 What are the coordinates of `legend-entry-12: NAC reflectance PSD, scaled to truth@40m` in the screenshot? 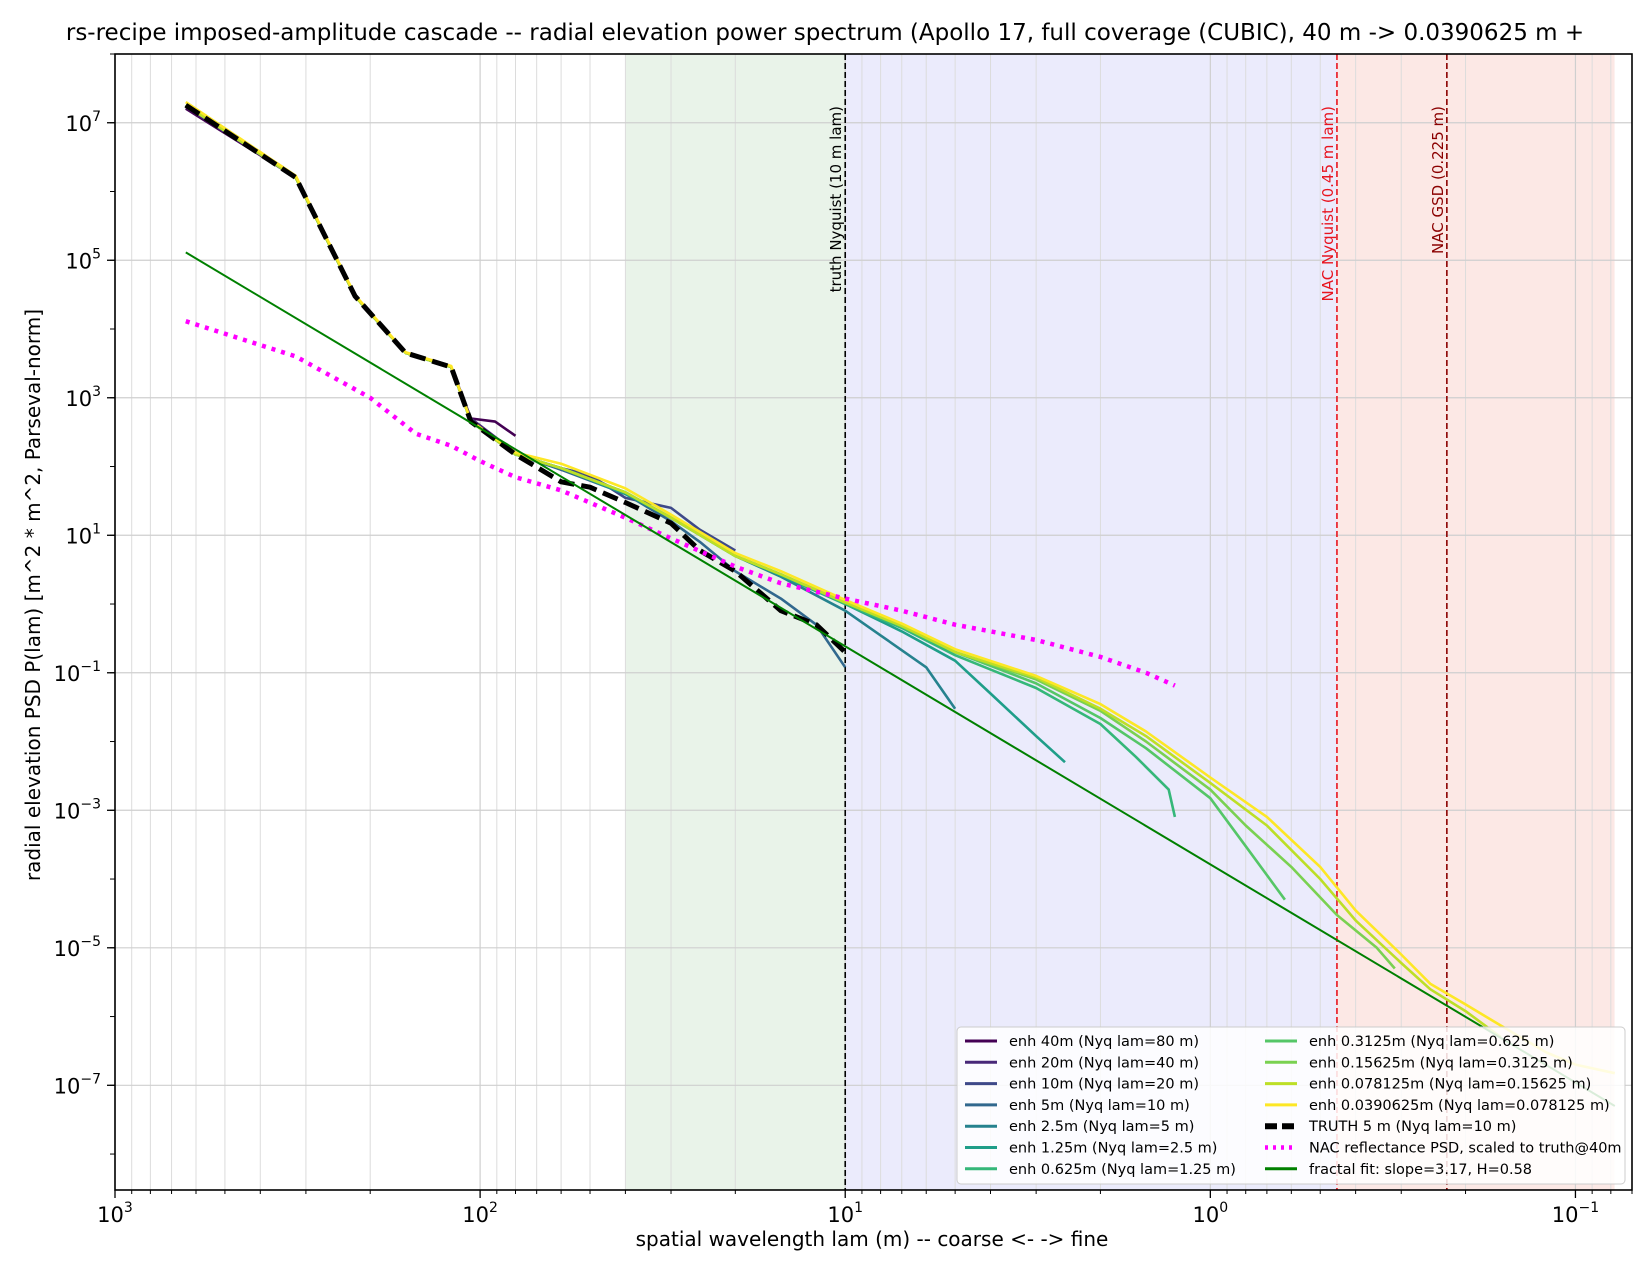 It's located at (1465, 1149).